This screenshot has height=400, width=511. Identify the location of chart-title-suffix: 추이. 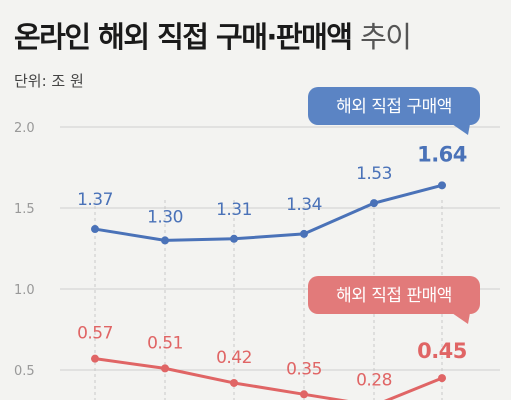
(386, 37).